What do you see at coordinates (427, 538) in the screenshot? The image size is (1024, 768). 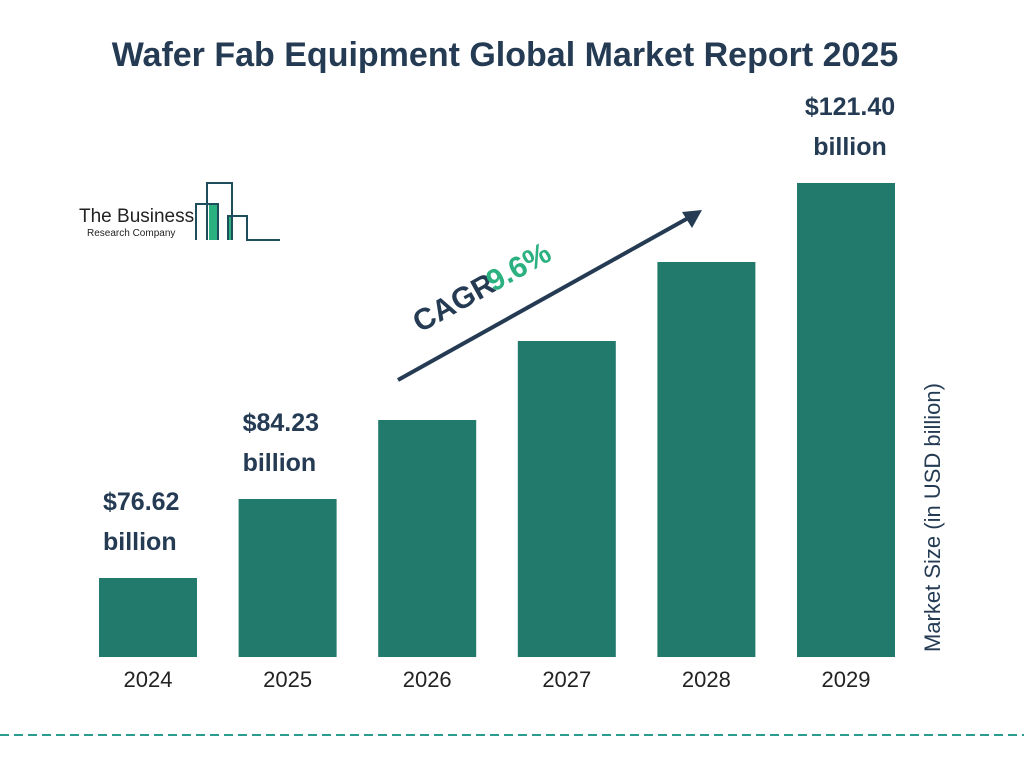 I see `bar-2026` at bounding box center [427, 538].